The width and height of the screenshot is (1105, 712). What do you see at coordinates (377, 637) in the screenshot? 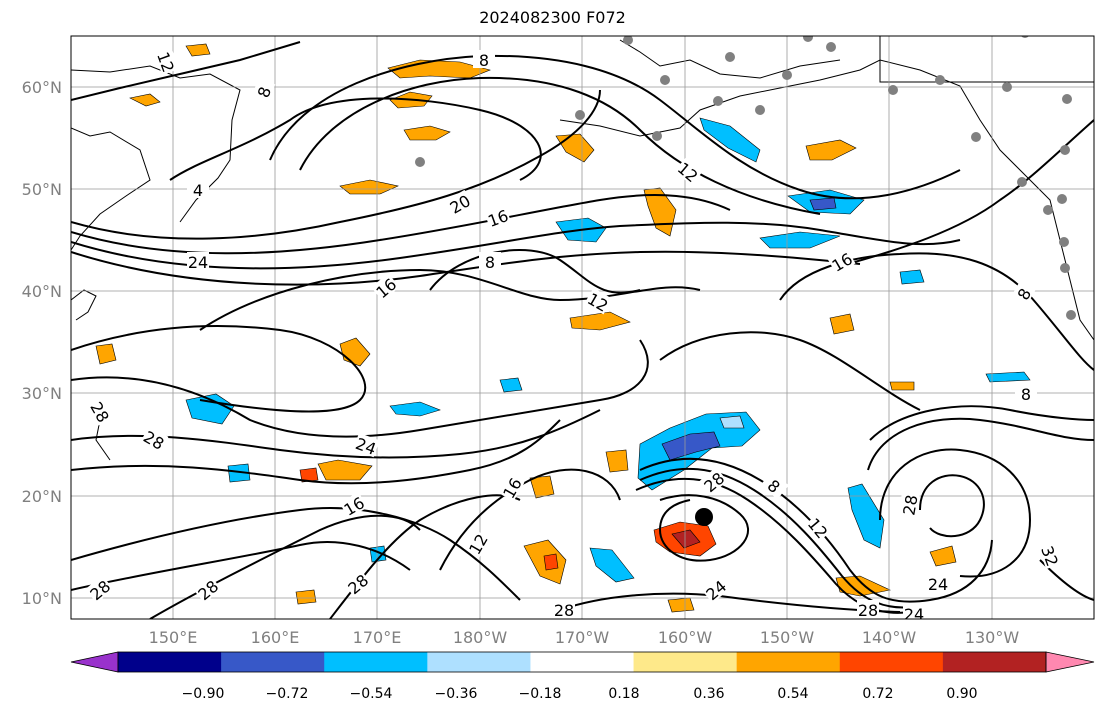
I see `lon-label: 170°E` at bounding box center [377, 637].